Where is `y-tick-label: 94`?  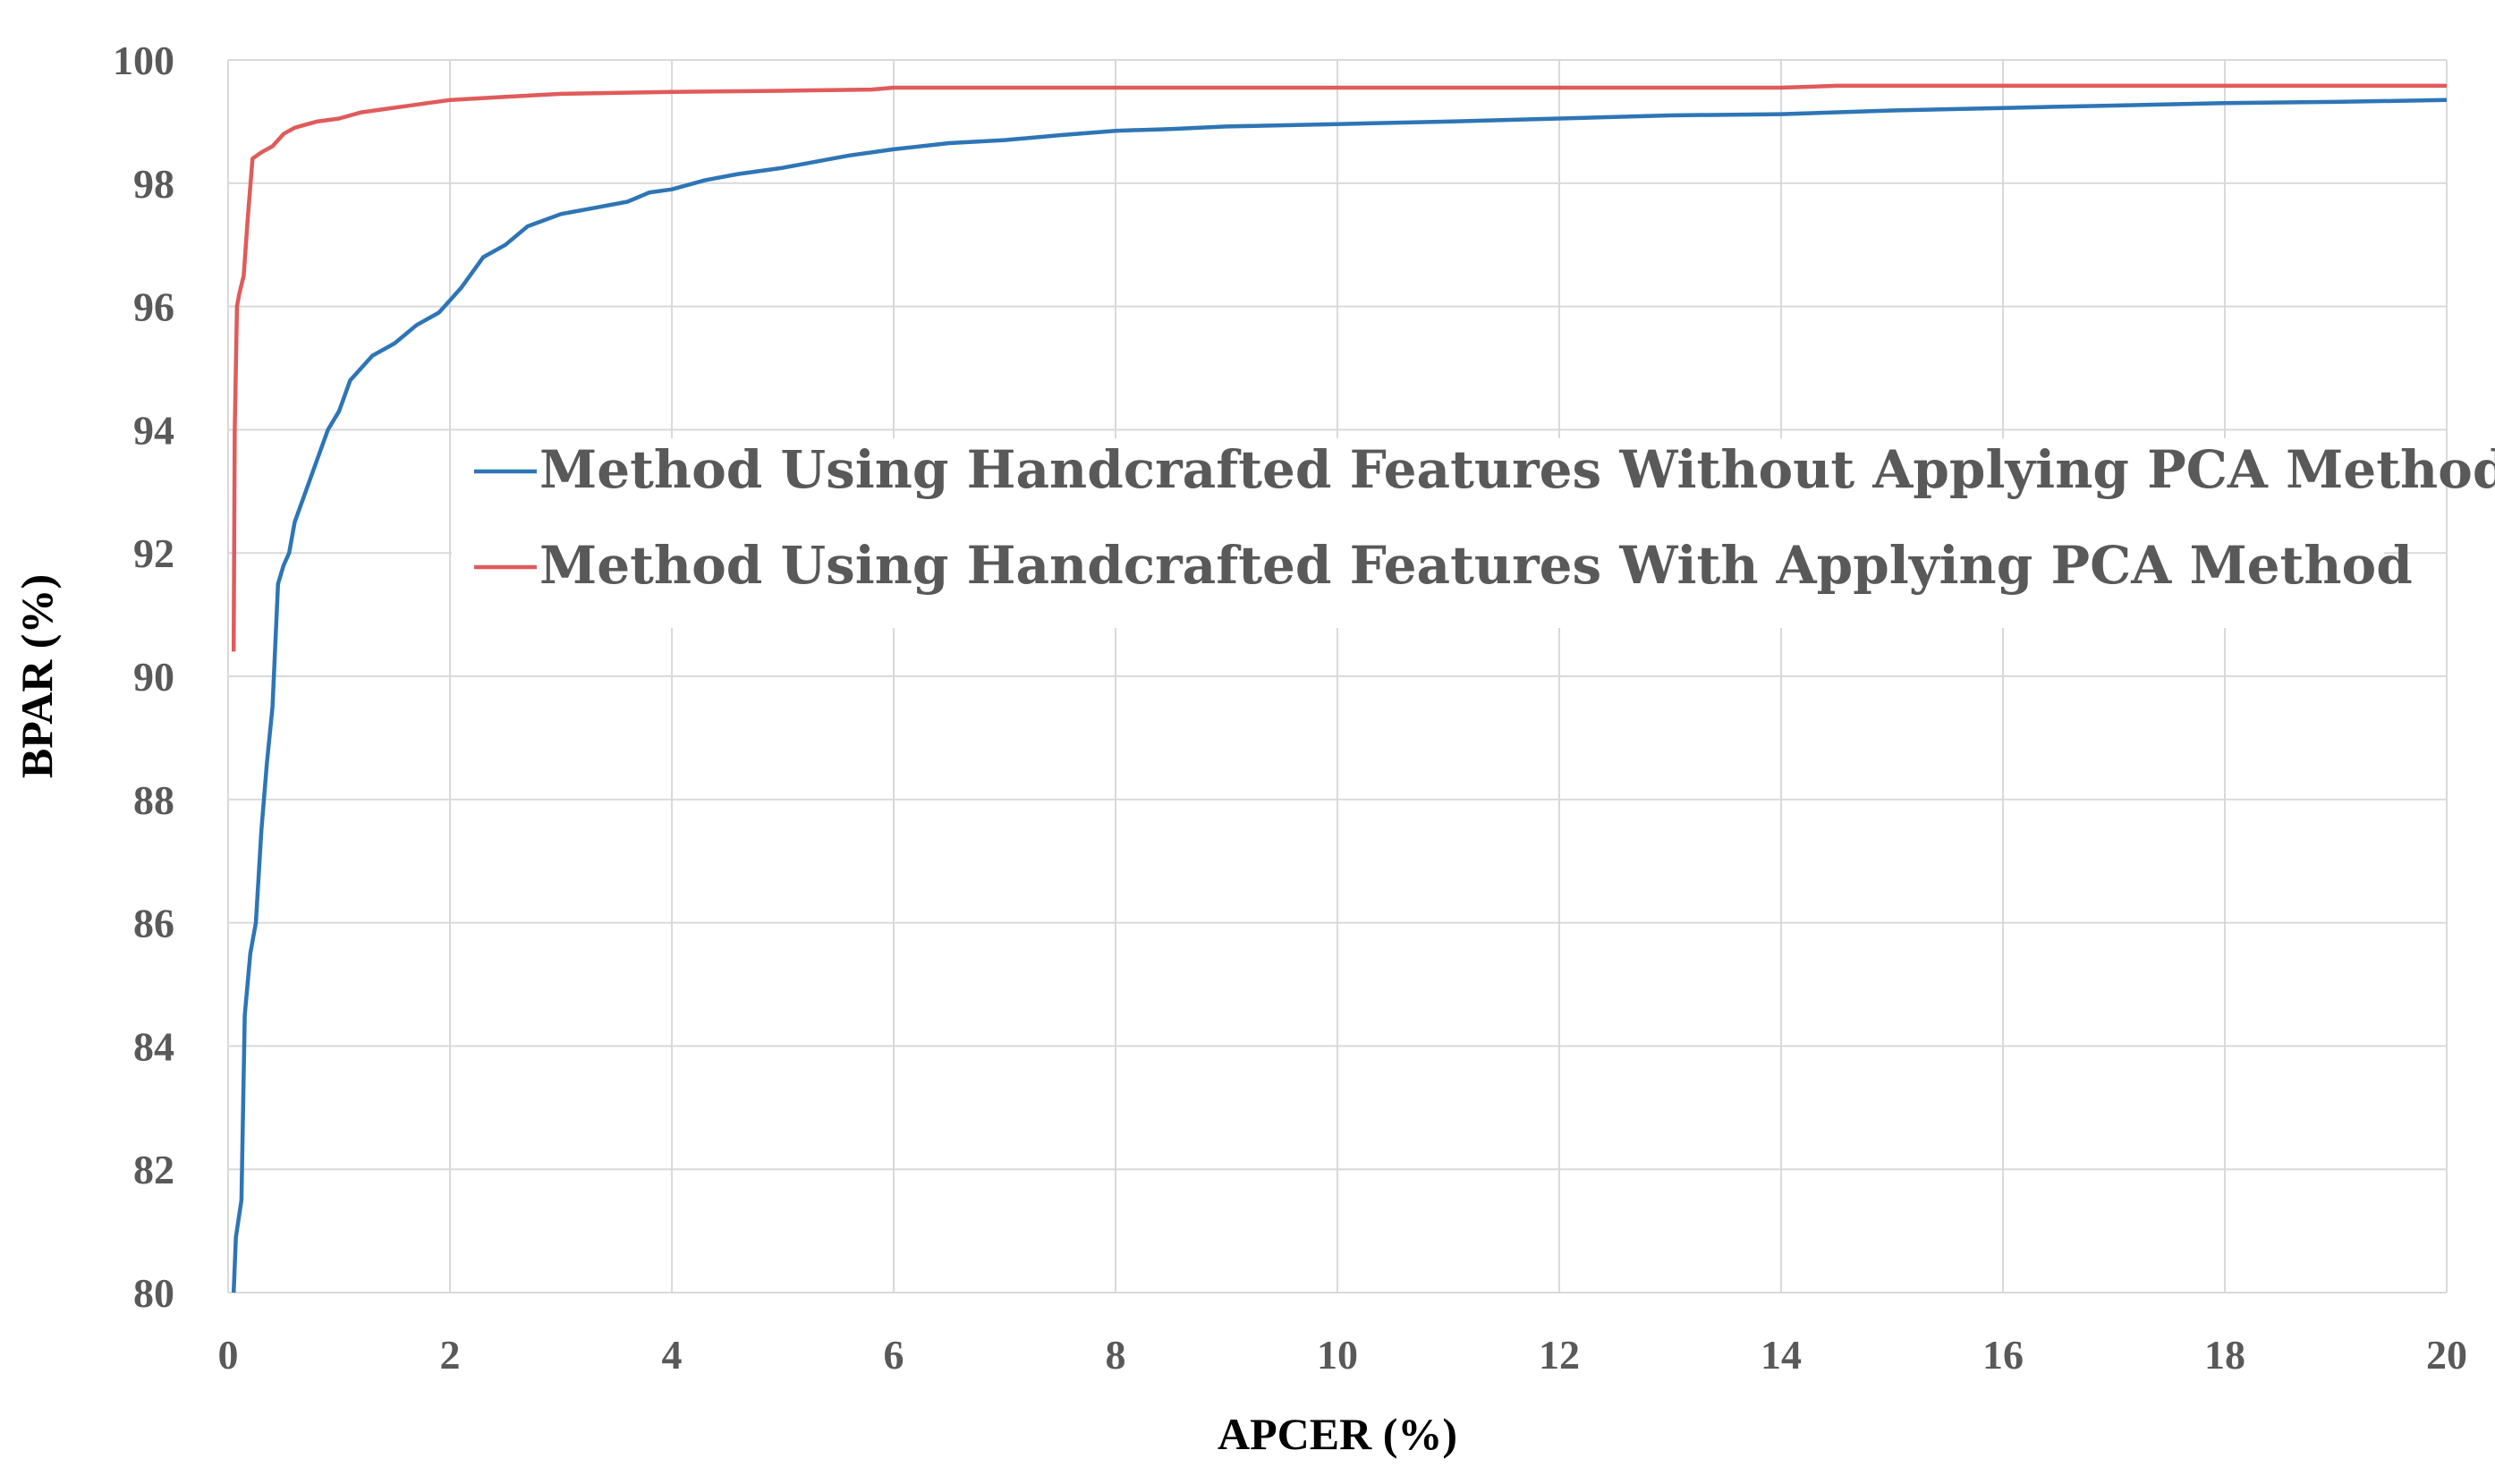
y-tick-label: 94 is located at coordinates (153, 430).